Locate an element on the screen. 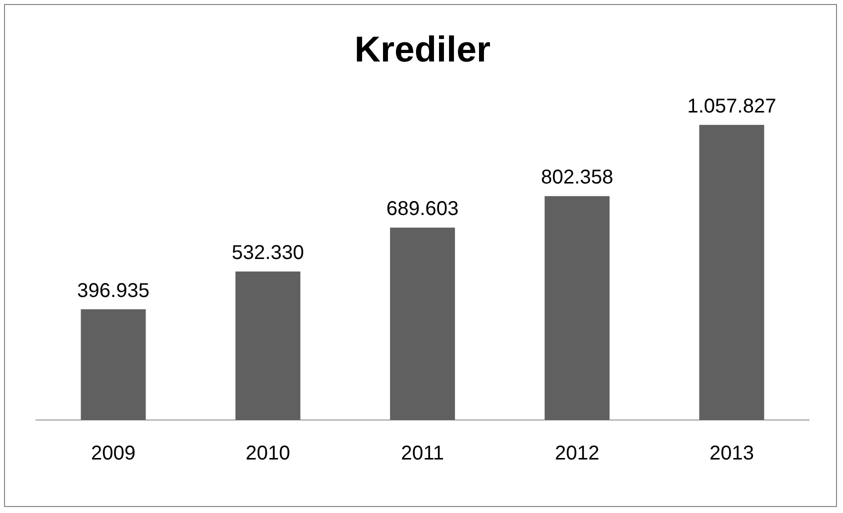 This screenshot has height=513, width=843. data-label: 532.330 is located at coordinates (268, 253).